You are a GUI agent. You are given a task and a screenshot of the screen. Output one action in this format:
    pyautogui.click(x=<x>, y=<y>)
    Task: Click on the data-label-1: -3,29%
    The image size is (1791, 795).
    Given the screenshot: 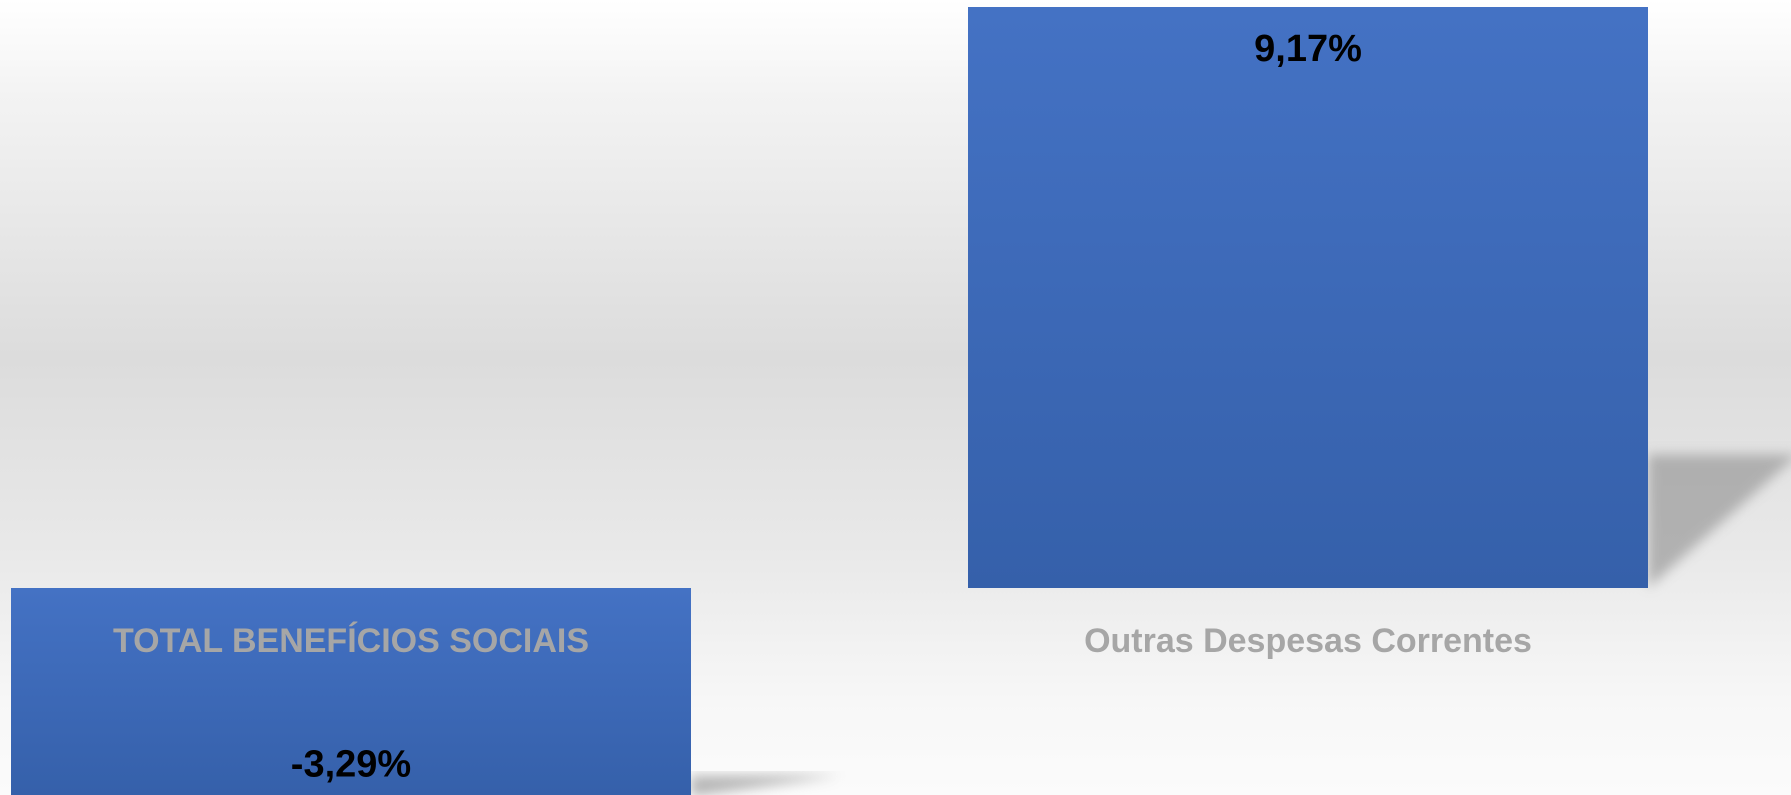 What is the action you would take?
    pyautogui.click(x=351, y=764)
    